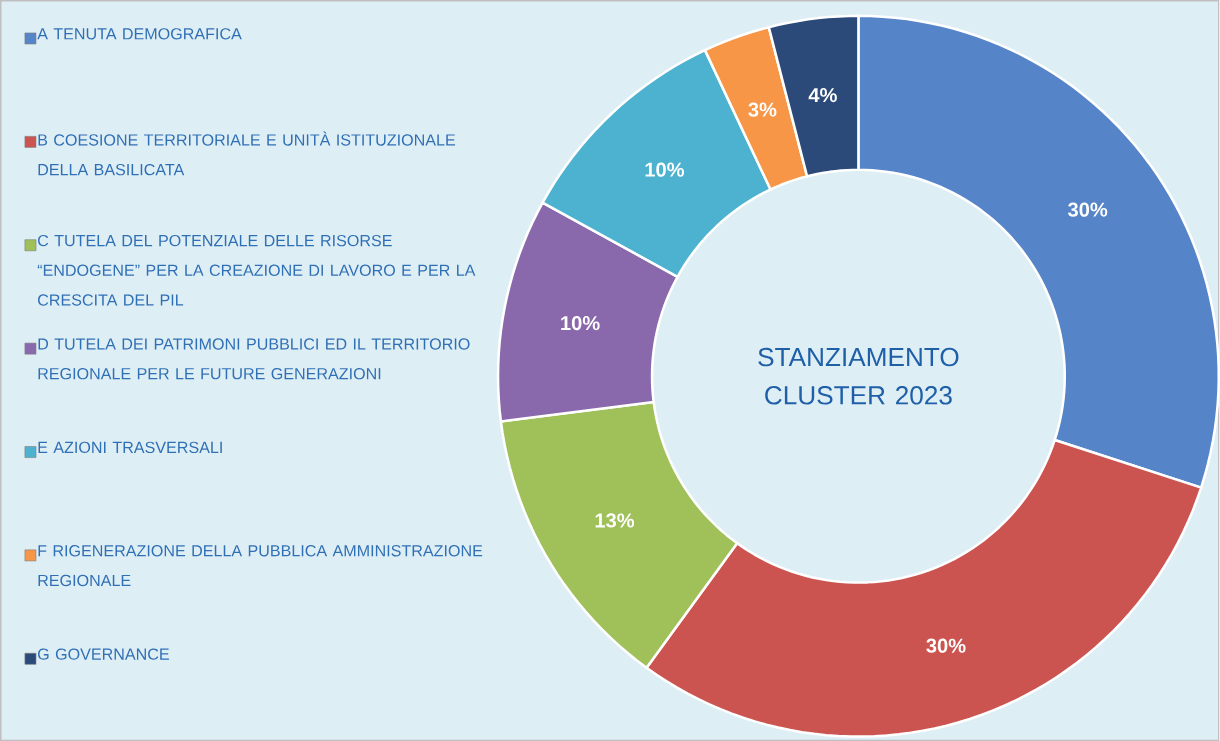 This screenshot has width=1220, height=741. What do you see at coordinates (762, 109) in the screenshot?
I see `data-label: 3%` at bounding box center [762, 109].